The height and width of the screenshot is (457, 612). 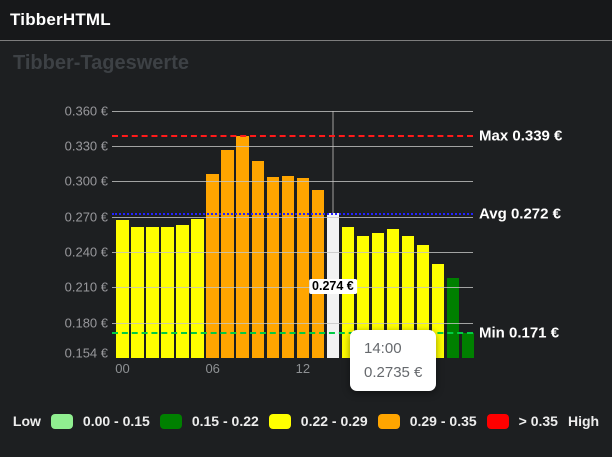 What do you see at coordinates (292, 135) in the screenshot?
I see `refline-max` at bounding box center [292, 135].